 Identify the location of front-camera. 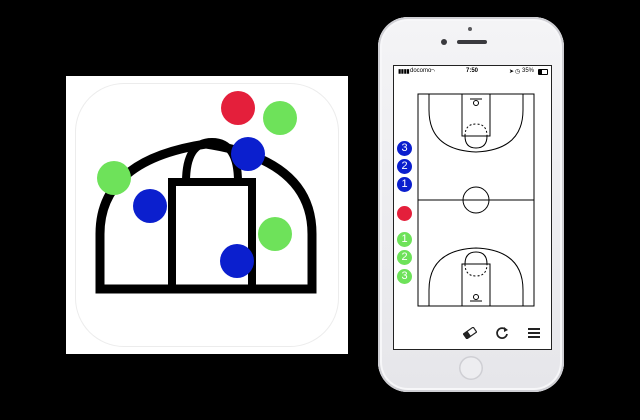
(444, 42).